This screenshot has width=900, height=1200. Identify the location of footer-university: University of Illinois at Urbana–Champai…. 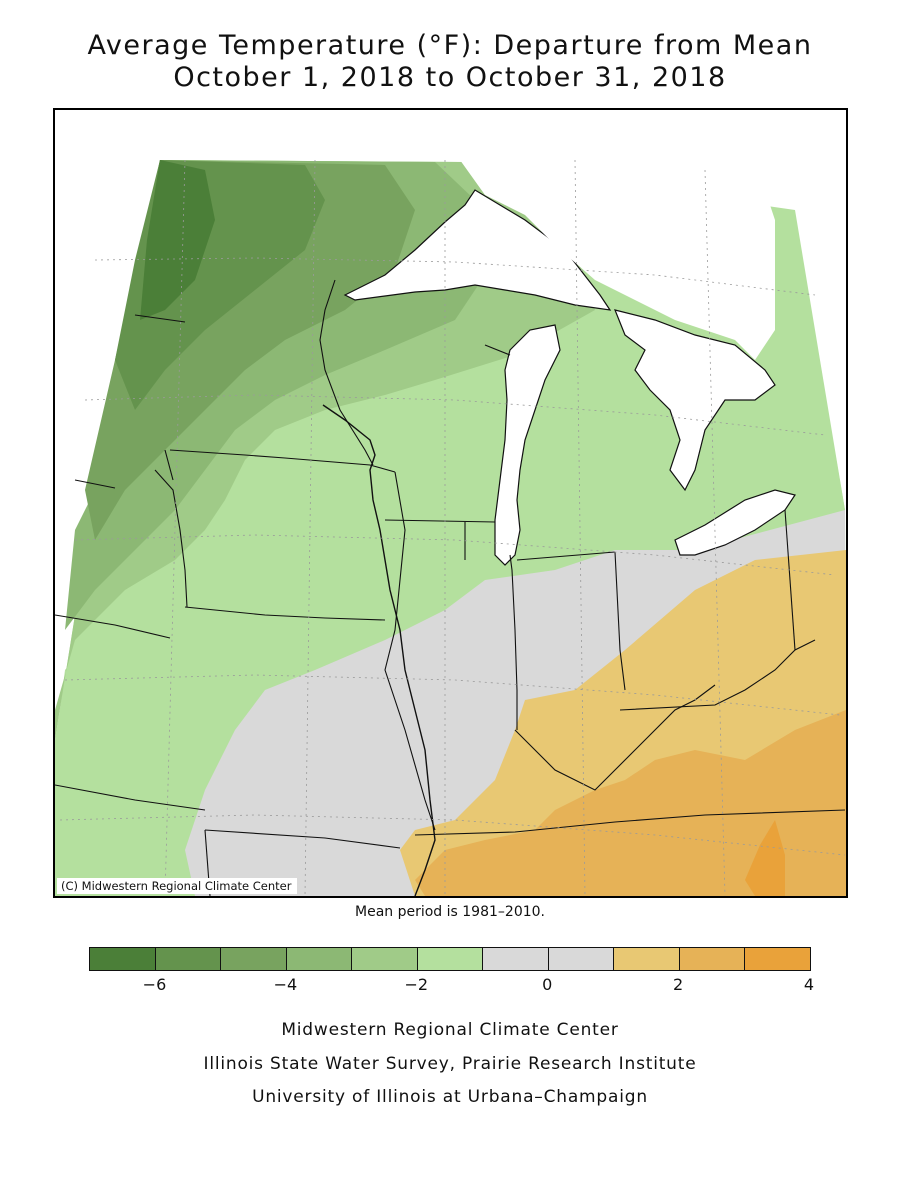
(450, 1097).